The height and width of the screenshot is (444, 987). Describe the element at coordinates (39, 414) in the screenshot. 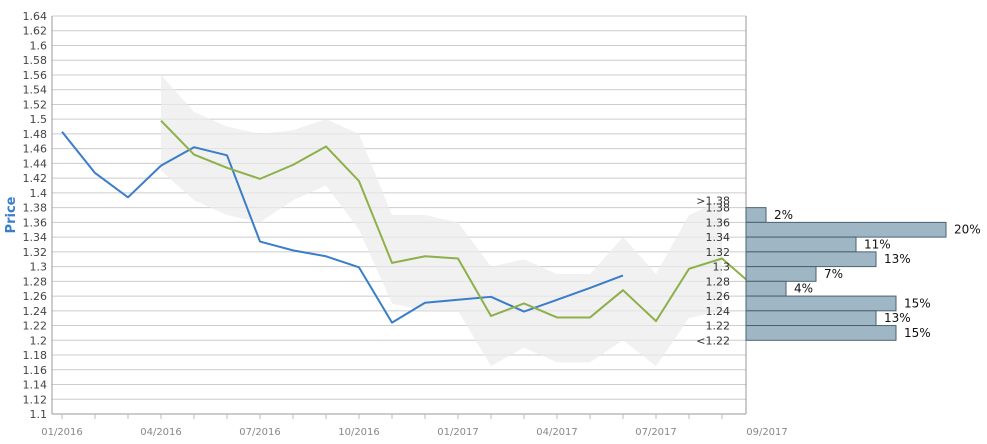

I see `y-tick-label: 1.1` at that location.